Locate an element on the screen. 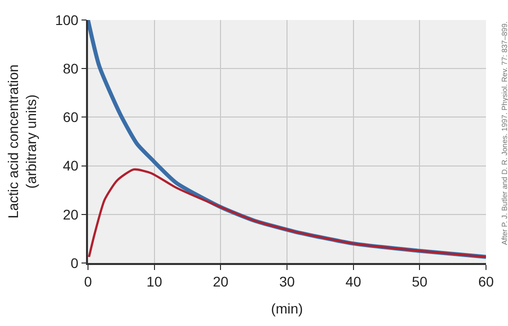 This screenshot has width=508, height=326. x-tick-label: 20 is located at coordinates (220, 282).